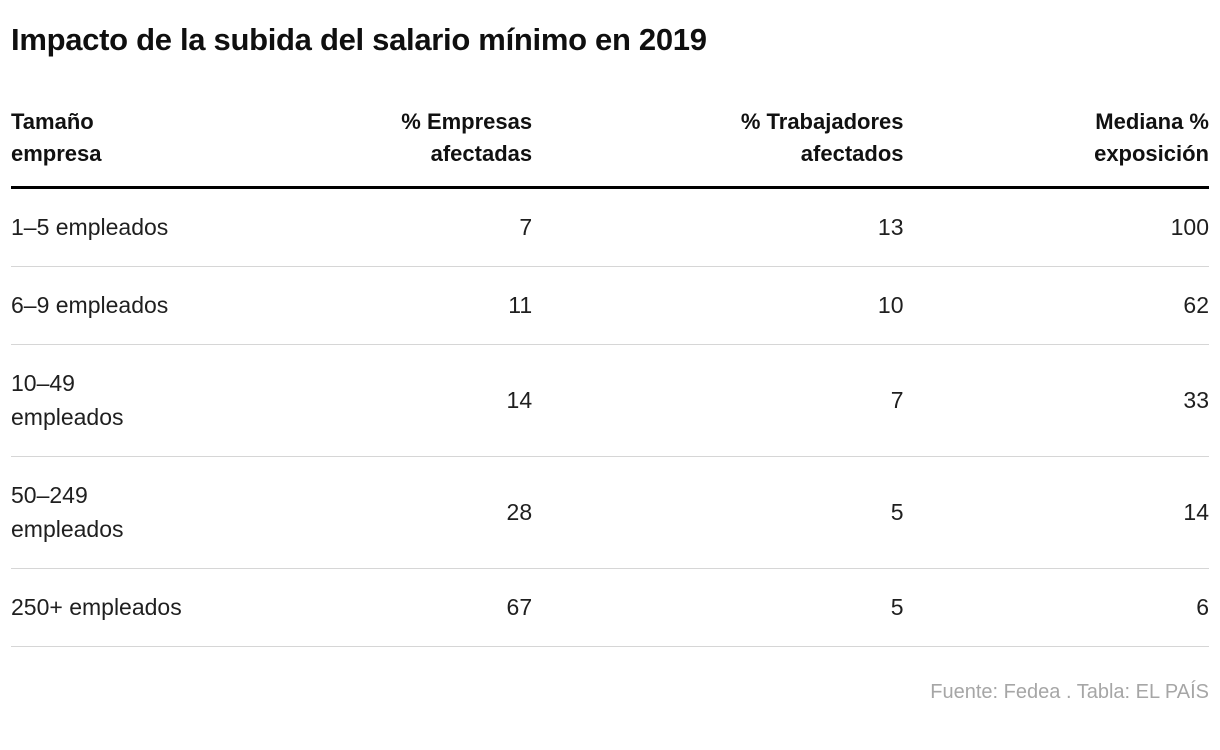  What do you see at coordinates (421, 608) in the screenshot?
I see `cell-value: 67` at bounding box center [421, 608].